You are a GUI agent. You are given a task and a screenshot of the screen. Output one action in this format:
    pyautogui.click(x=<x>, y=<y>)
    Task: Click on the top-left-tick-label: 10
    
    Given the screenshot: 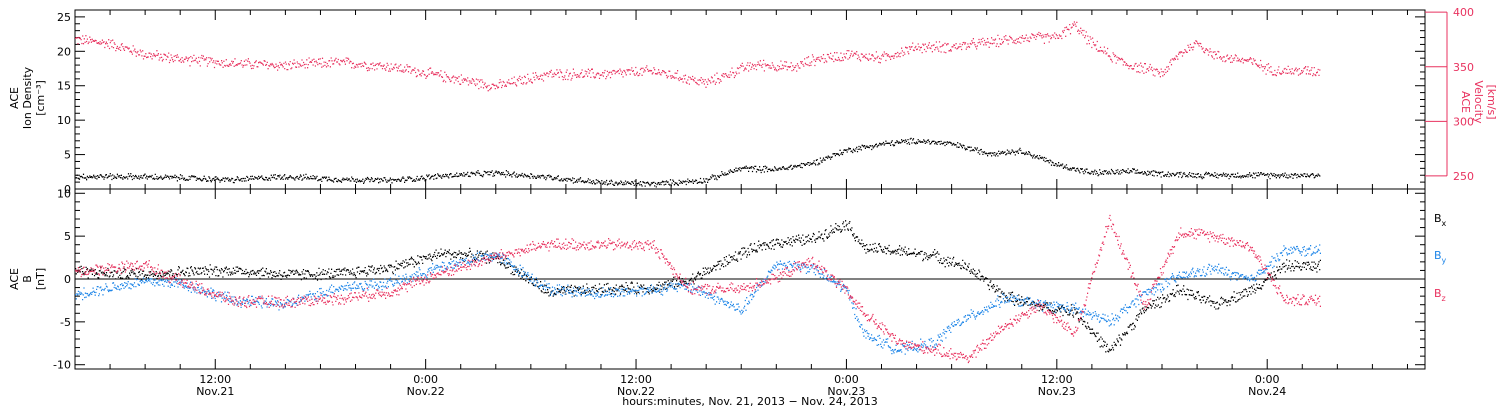 What is the action you would take?
    pyautogui.click(x=64, y=120)
    